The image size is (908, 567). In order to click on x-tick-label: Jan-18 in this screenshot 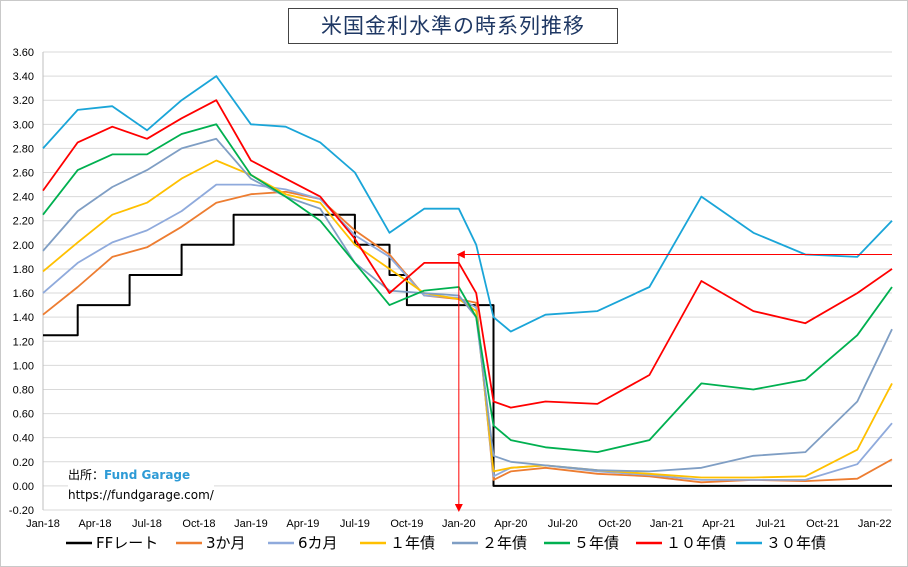, I will do `click(43, 524)`.